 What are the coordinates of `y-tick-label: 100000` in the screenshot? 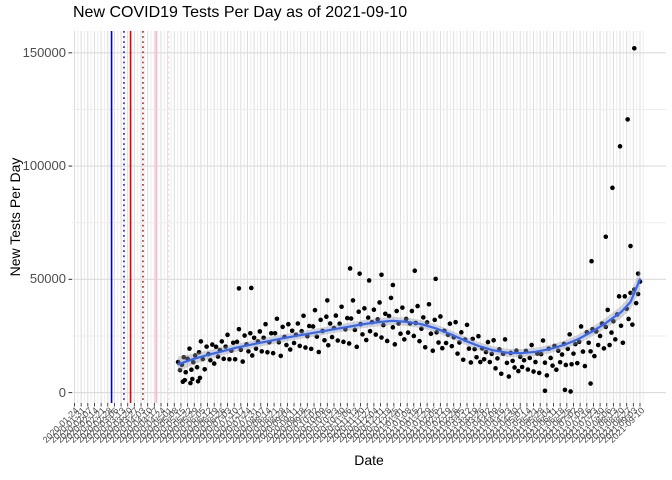 It's located at (44, 166).